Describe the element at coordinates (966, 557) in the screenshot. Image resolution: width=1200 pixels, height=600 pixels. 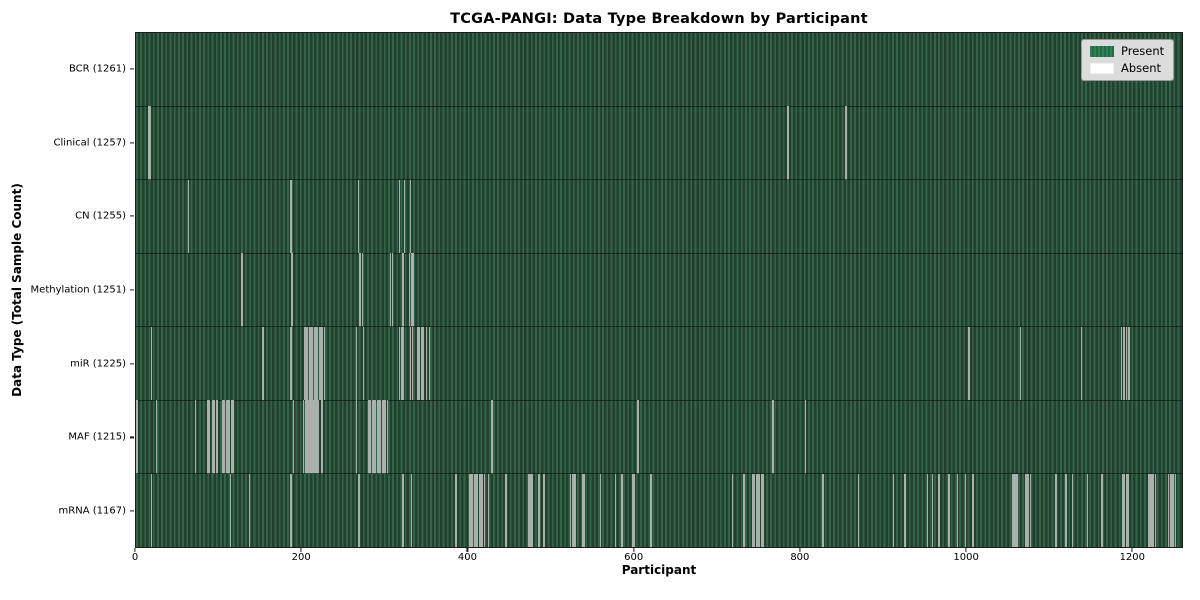
I see `x-tick-label: 1000` at that location.